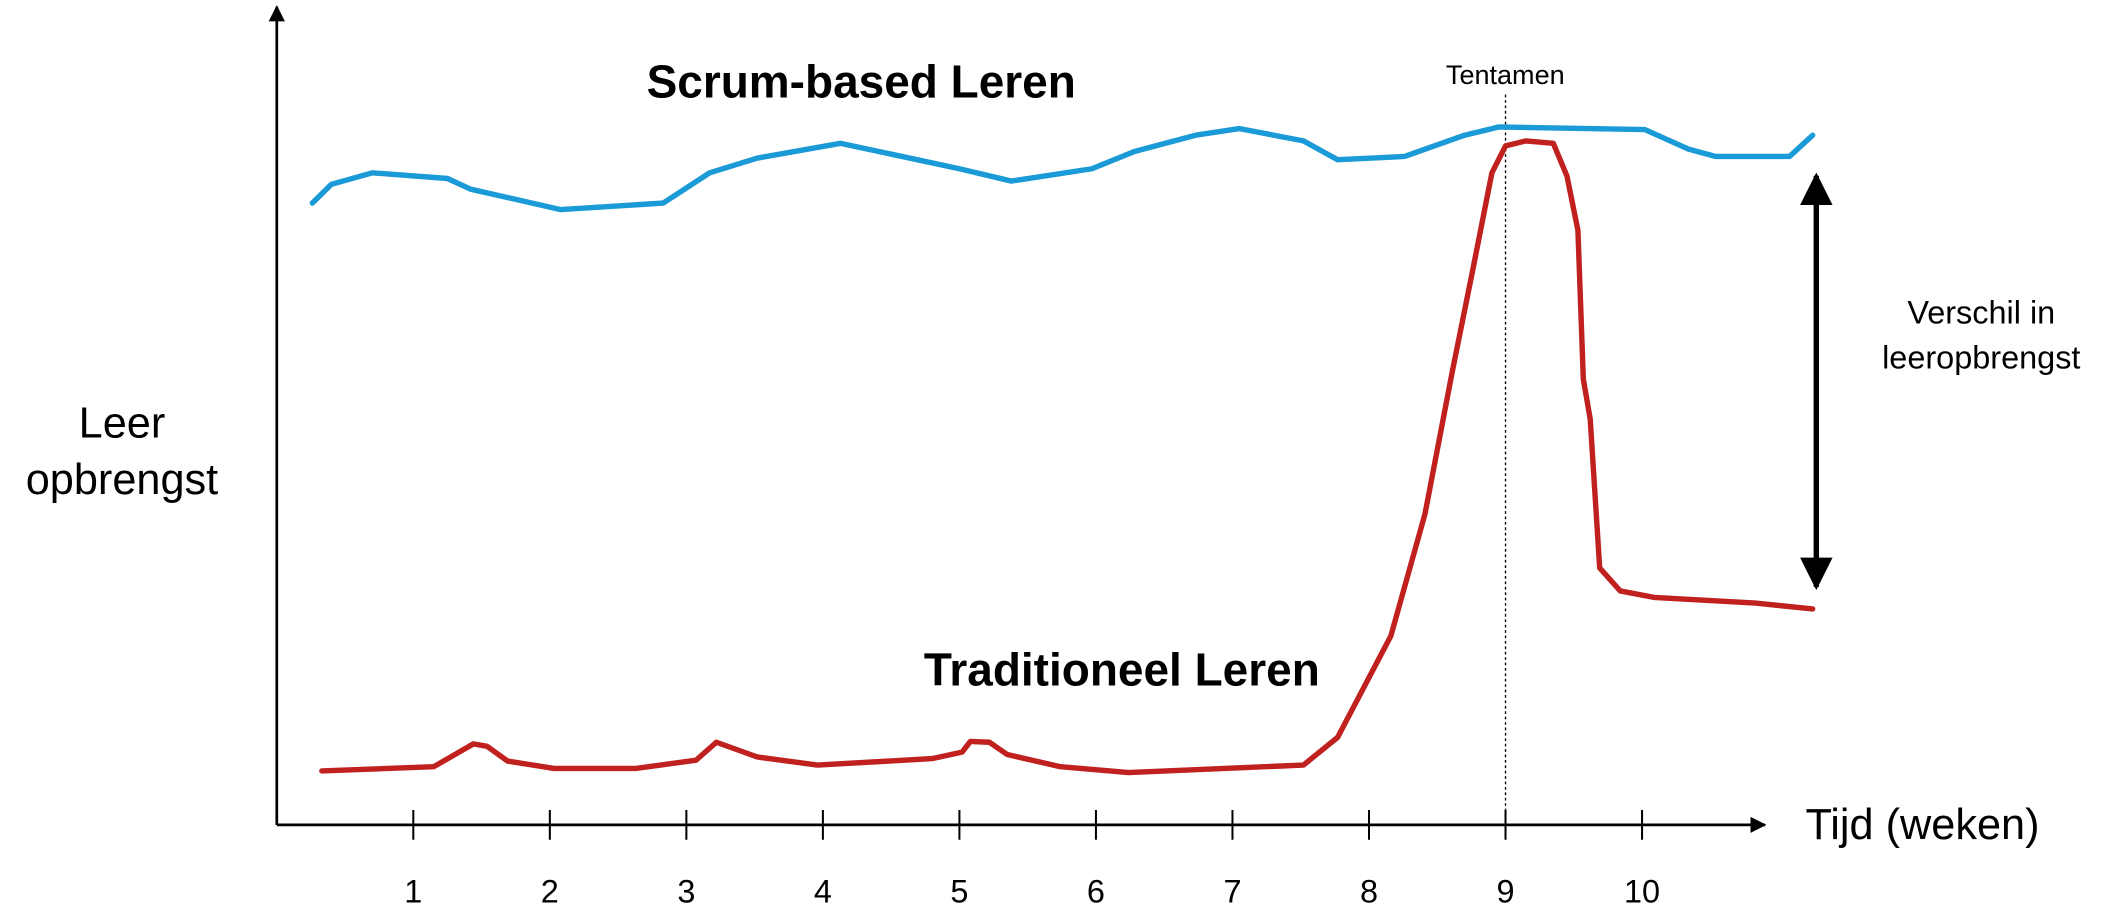 This screenshot has width=2110, height=906. What do you see at coordinates (959, 889) in the screenshot?
I see `x-tick-label: 5` at bounding box center [959, 889].